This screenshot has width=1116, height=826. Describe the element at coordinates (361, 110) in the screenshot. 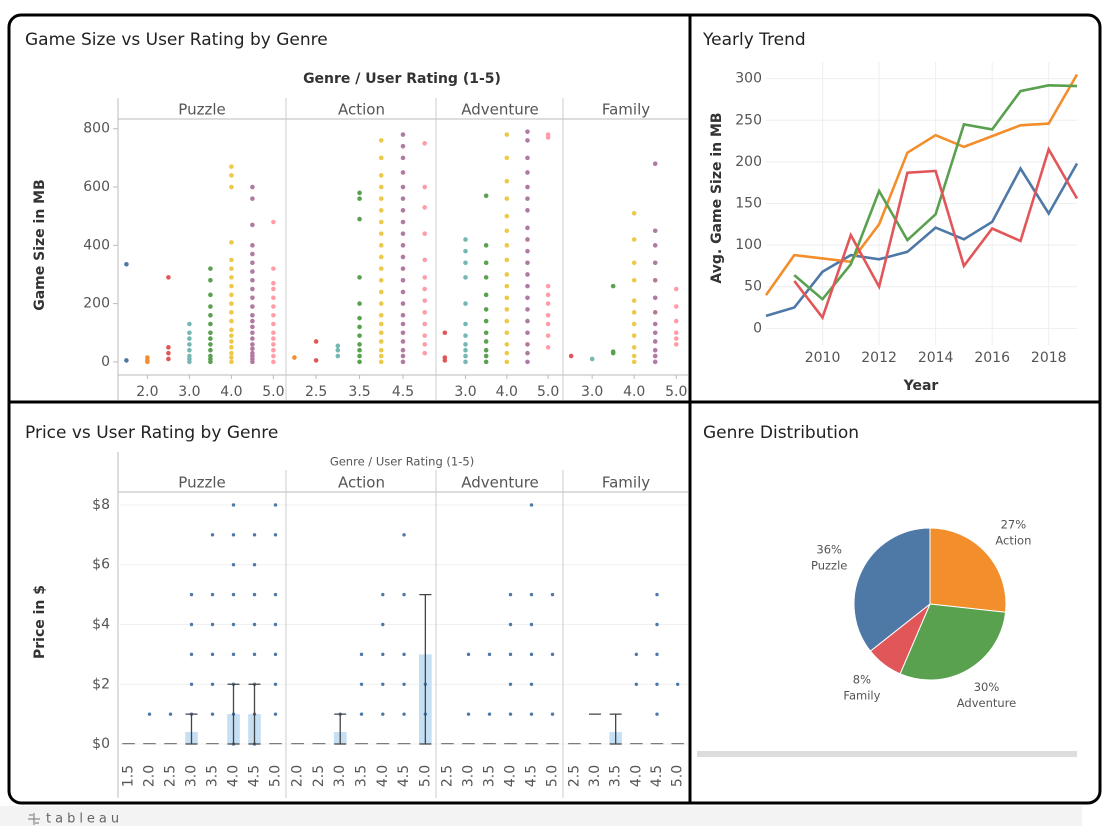

I see `facet-header: Action` at that location.